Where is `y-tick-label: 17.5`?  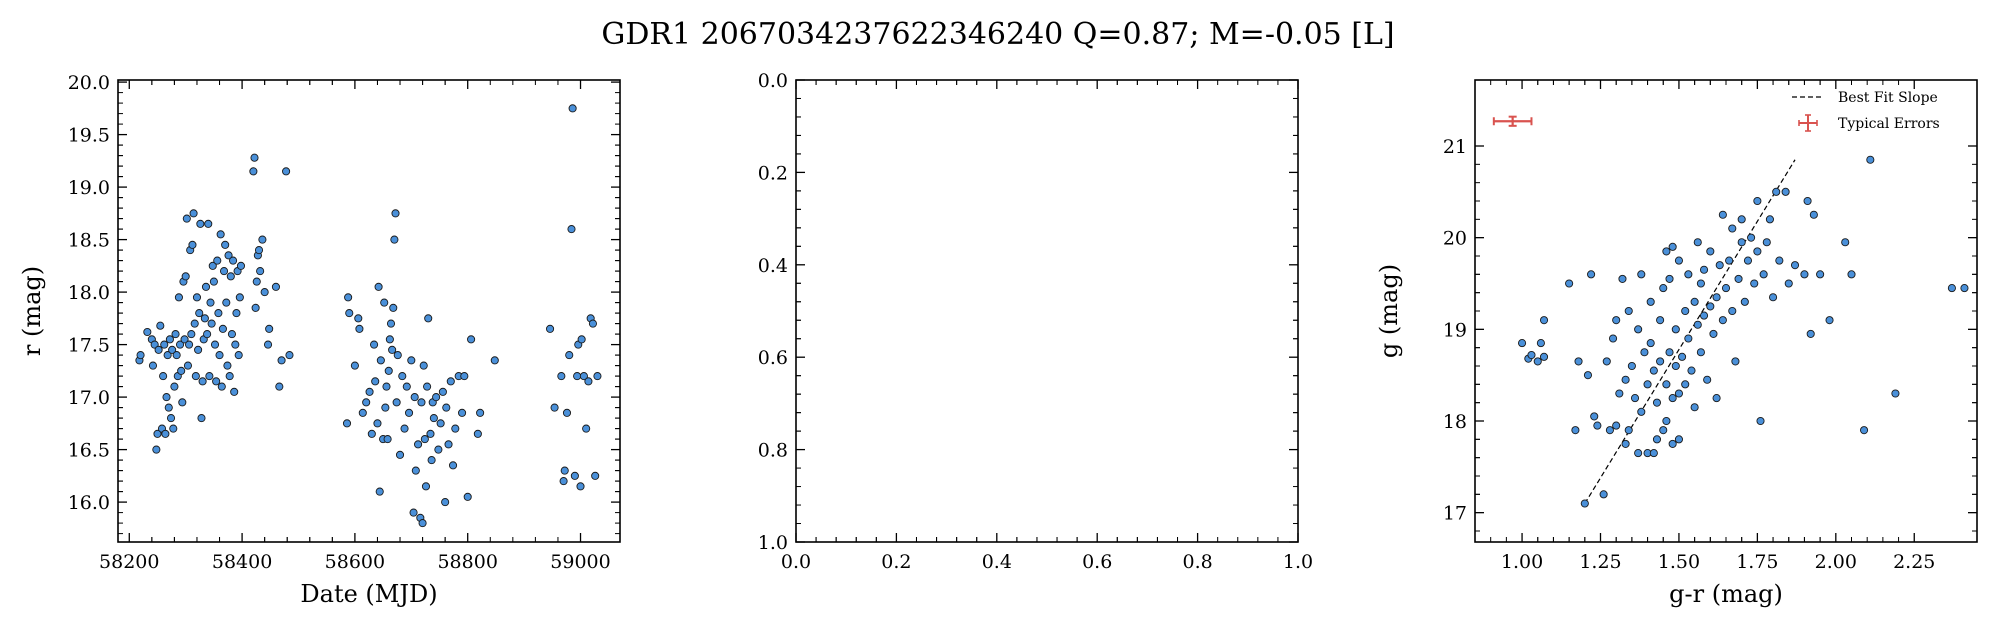
y-tick-label: 17.5 is located at coordinates (89, 346).